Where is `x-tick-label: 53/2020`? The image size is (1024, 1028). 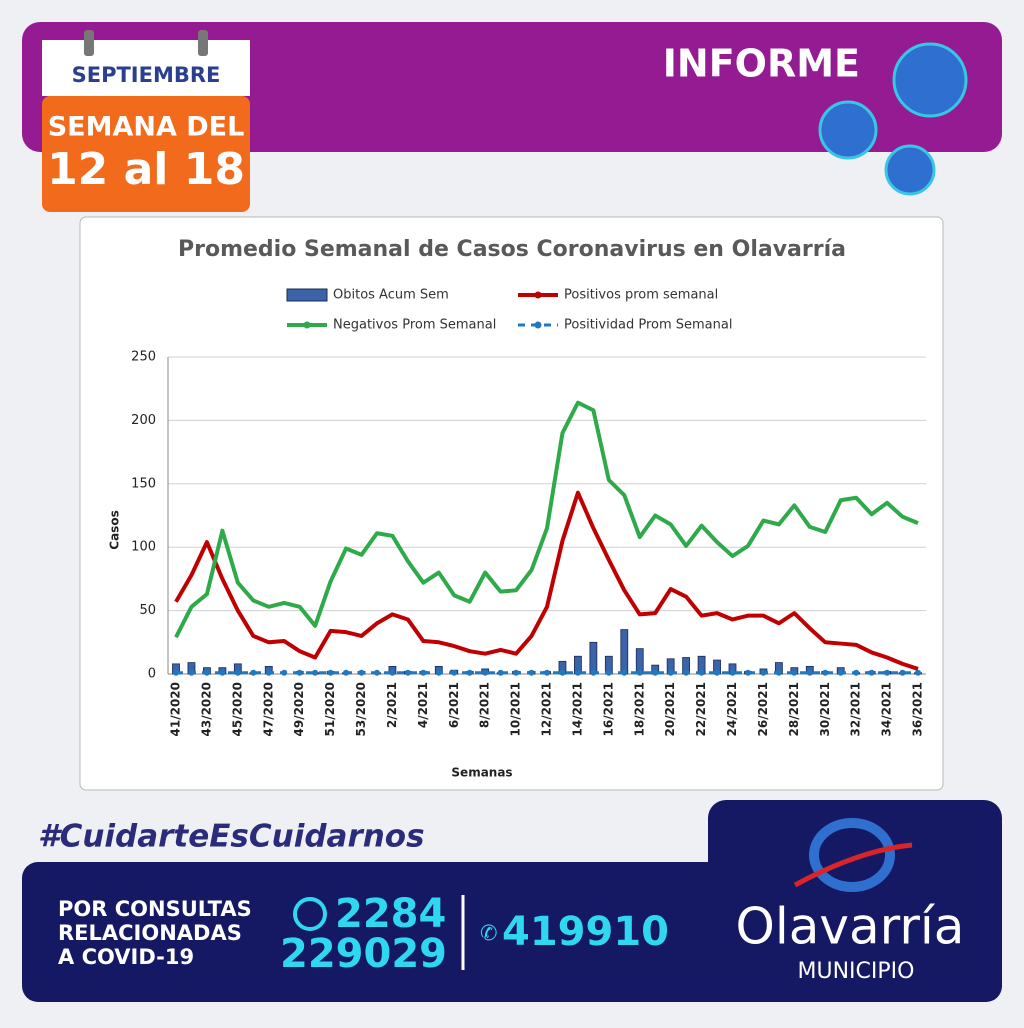
x-tick-label: 53/2020 is located at coordinates (361, 709).